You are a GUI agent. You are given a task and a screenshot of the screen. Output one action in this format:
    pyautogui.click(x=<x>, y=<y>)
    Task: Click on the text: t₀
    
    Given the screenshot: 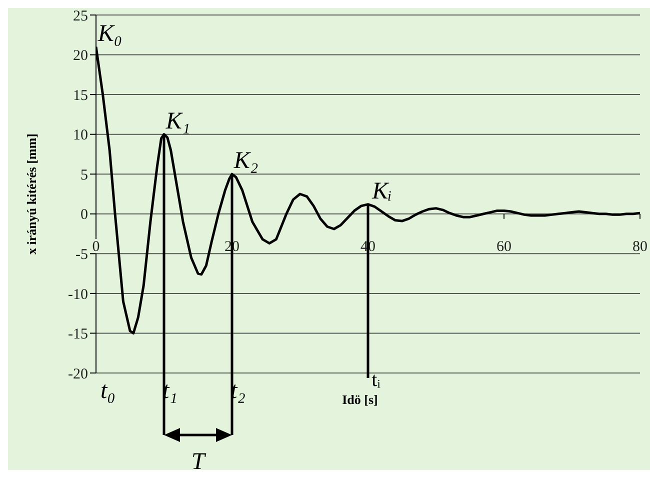 What is the action you would take?
    pyautogui.click(x=108, y=391)
    